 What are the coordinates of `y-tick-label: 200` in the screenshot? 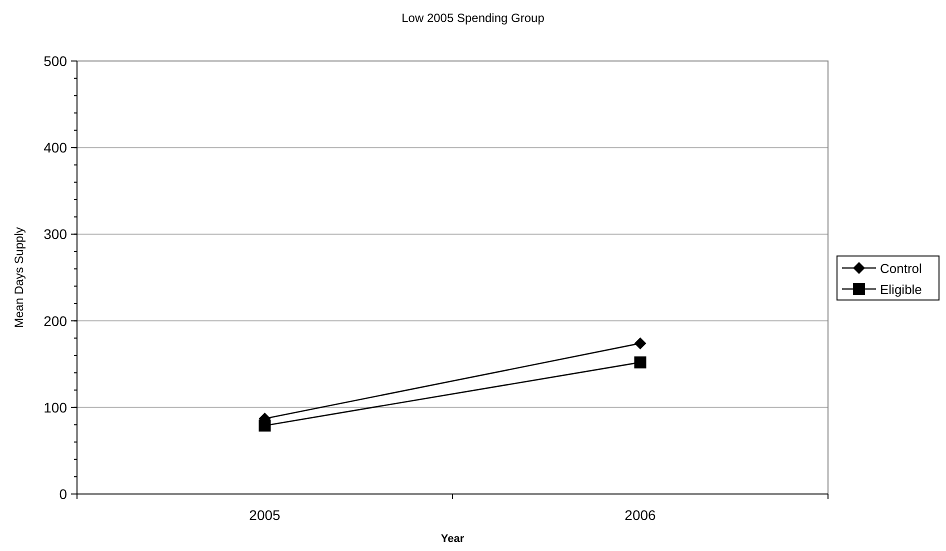 It's located at (56, 320).